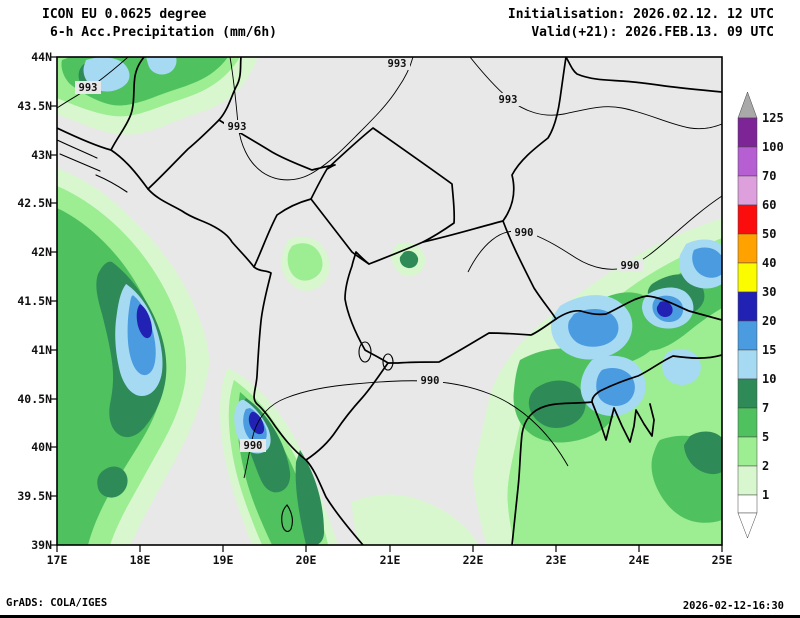  Describe the element at coordinates (556, 560) in the screenshot. I see `lon-label: 23E` at that location.